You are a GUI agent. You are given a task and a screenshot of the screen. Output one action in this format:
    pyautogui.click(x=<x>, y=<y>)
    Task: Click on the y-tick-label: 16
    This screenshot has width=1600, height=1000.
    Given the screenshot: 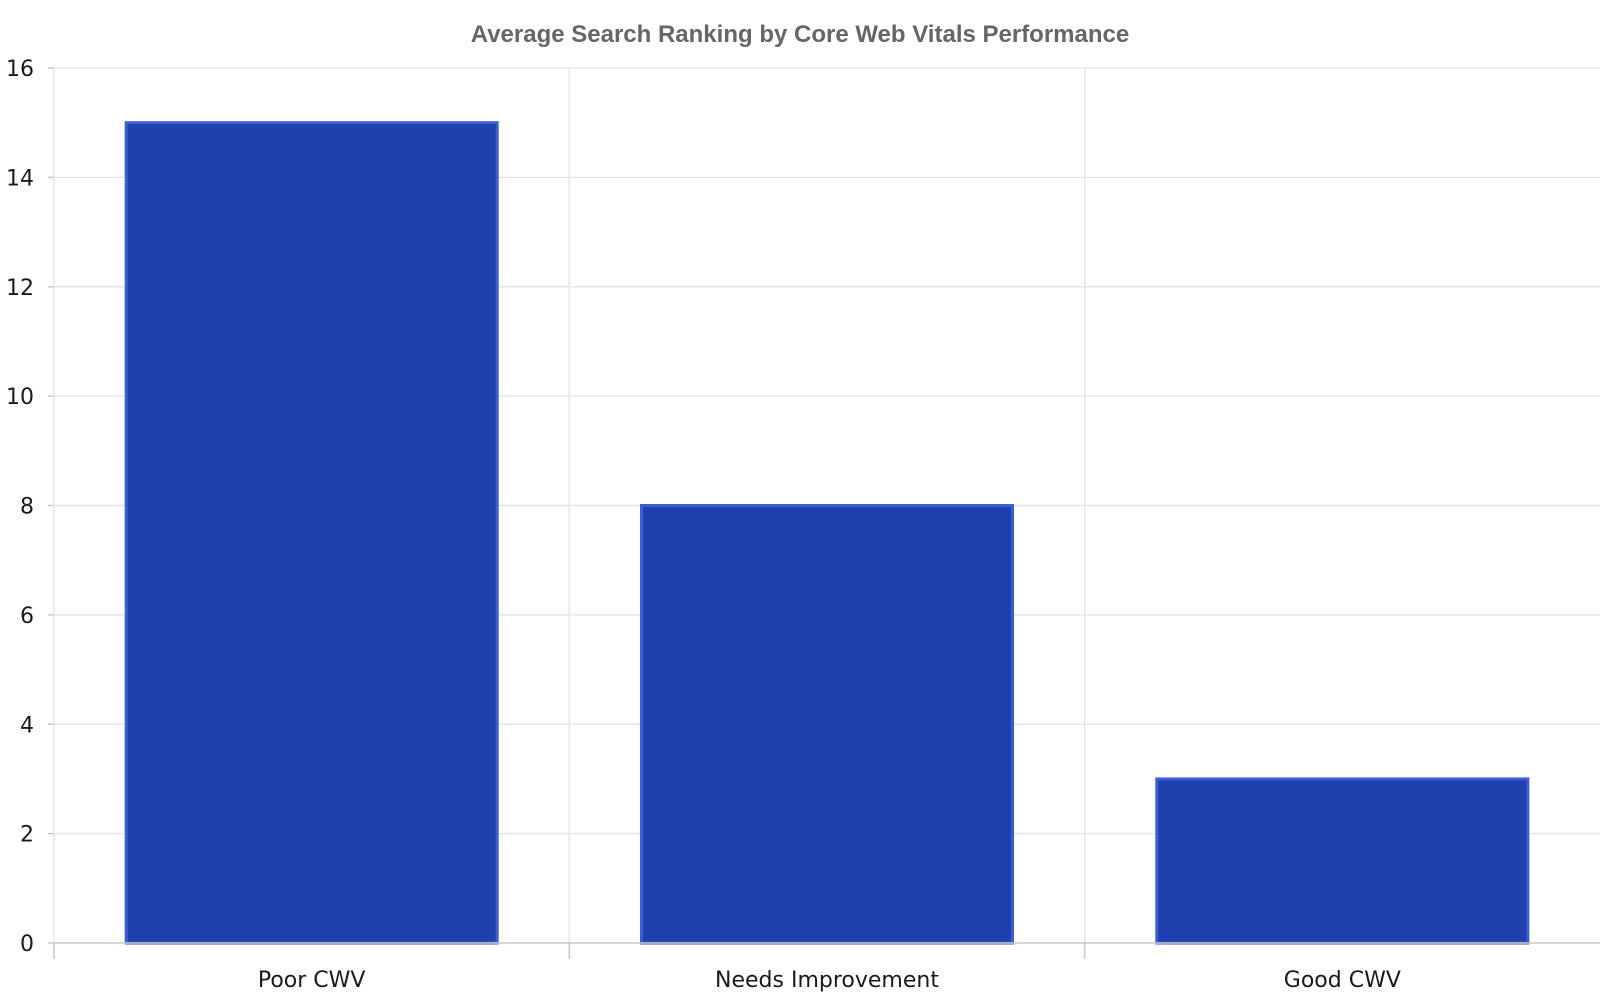 What is the action you would take?
    pyautogui.click(x=20, y=69)
    